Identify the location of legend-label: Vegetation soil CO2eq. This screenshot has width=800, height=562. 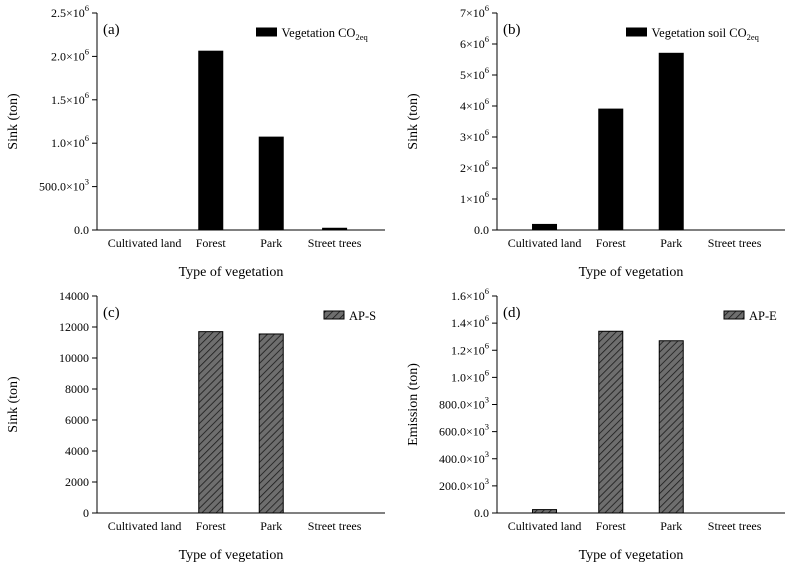
(706, 34).